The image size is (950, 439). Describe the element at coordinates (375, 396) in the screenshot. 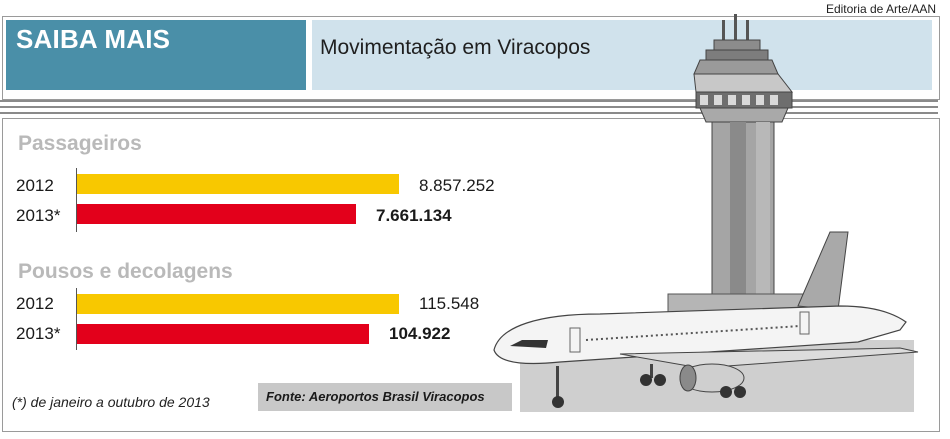

I see `source-credit: Fonte: Aeroportos Brasil Viracopos` at that location.